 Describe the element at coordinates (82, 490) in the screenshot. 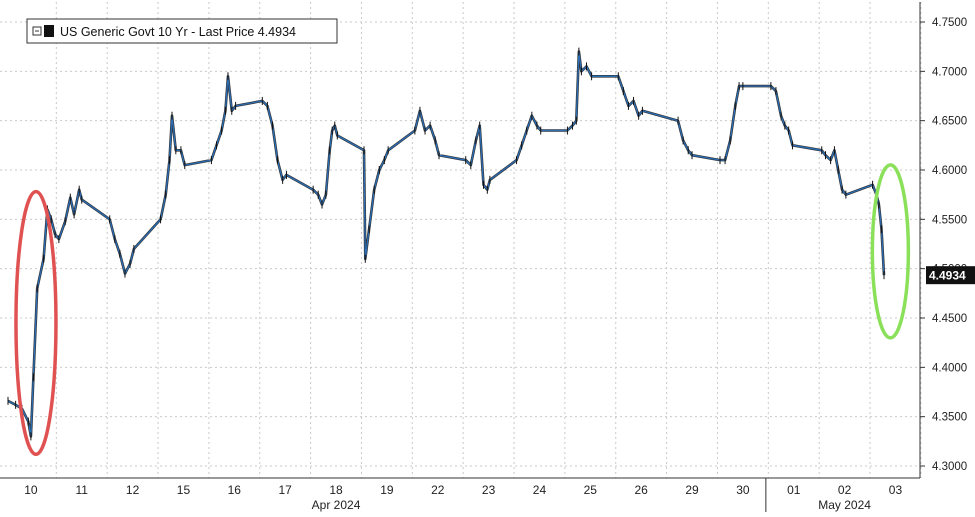

I see `x-tick-label: 11` at that location.